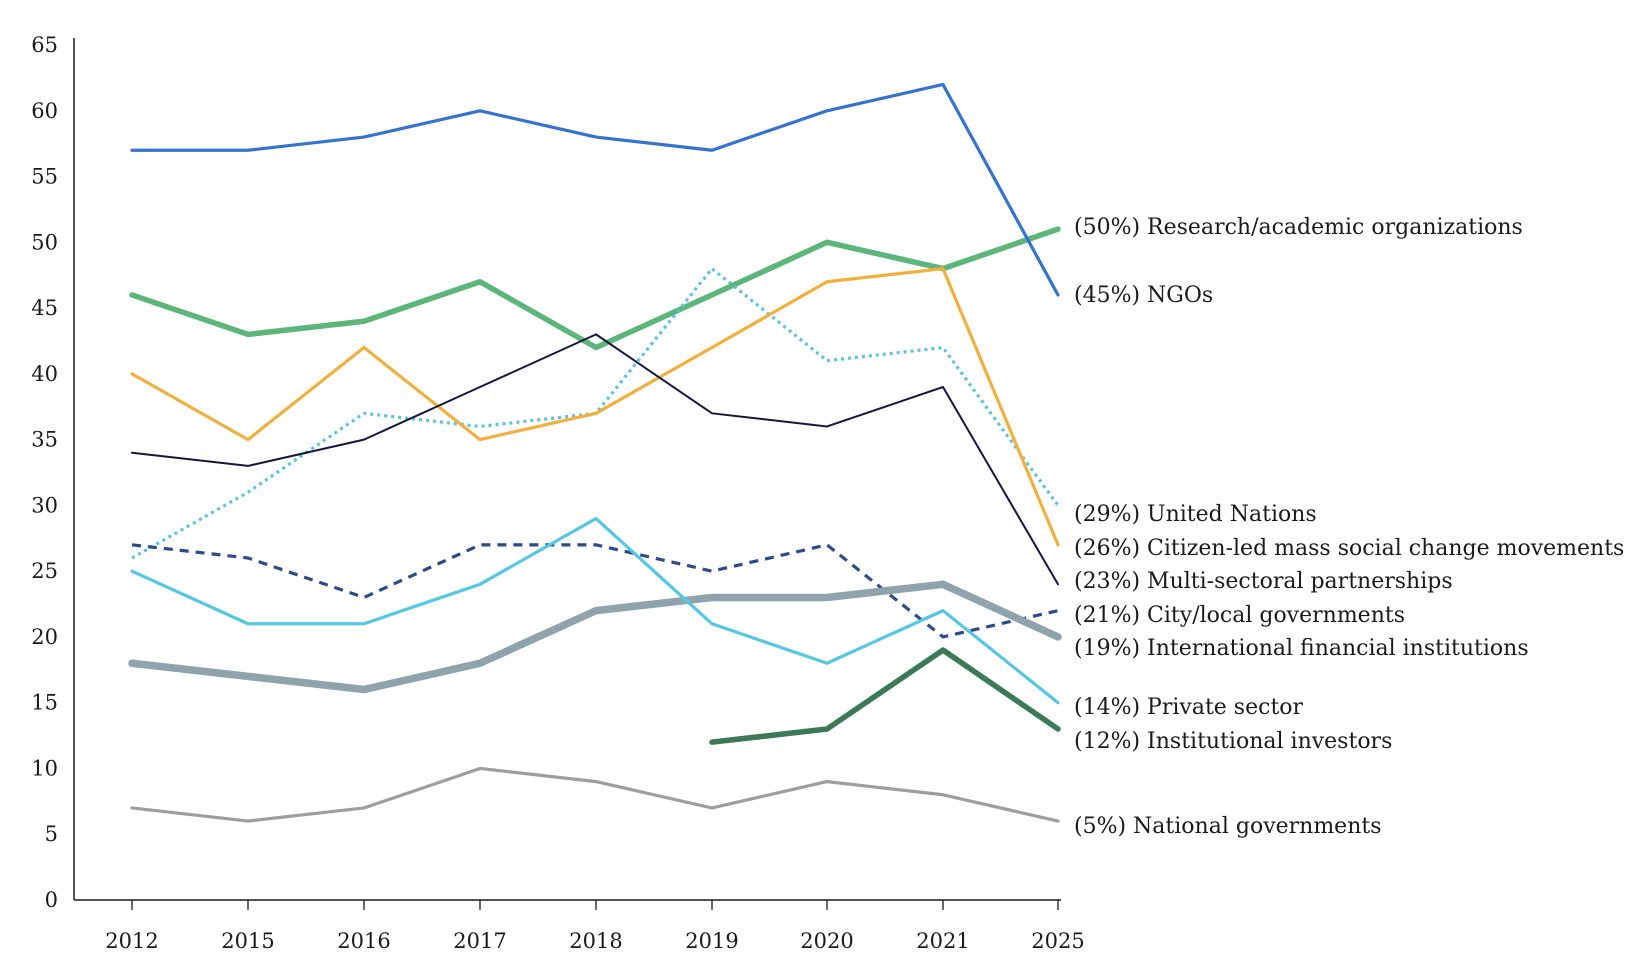  Describe the element at coordinates (363, 941) in the screenshot. I see `x-tick-label: 2016` at that location.